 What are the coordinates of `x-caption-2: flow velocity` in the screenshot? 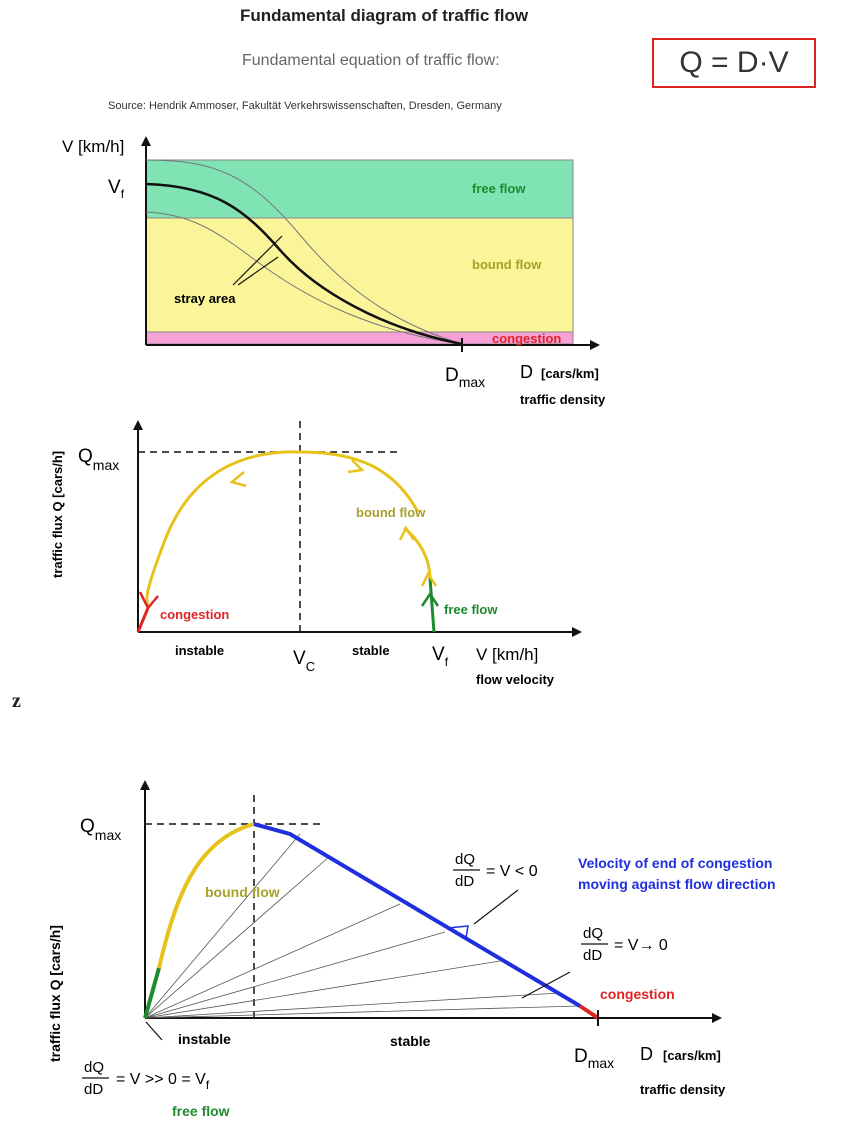 It's located at (515, 679).